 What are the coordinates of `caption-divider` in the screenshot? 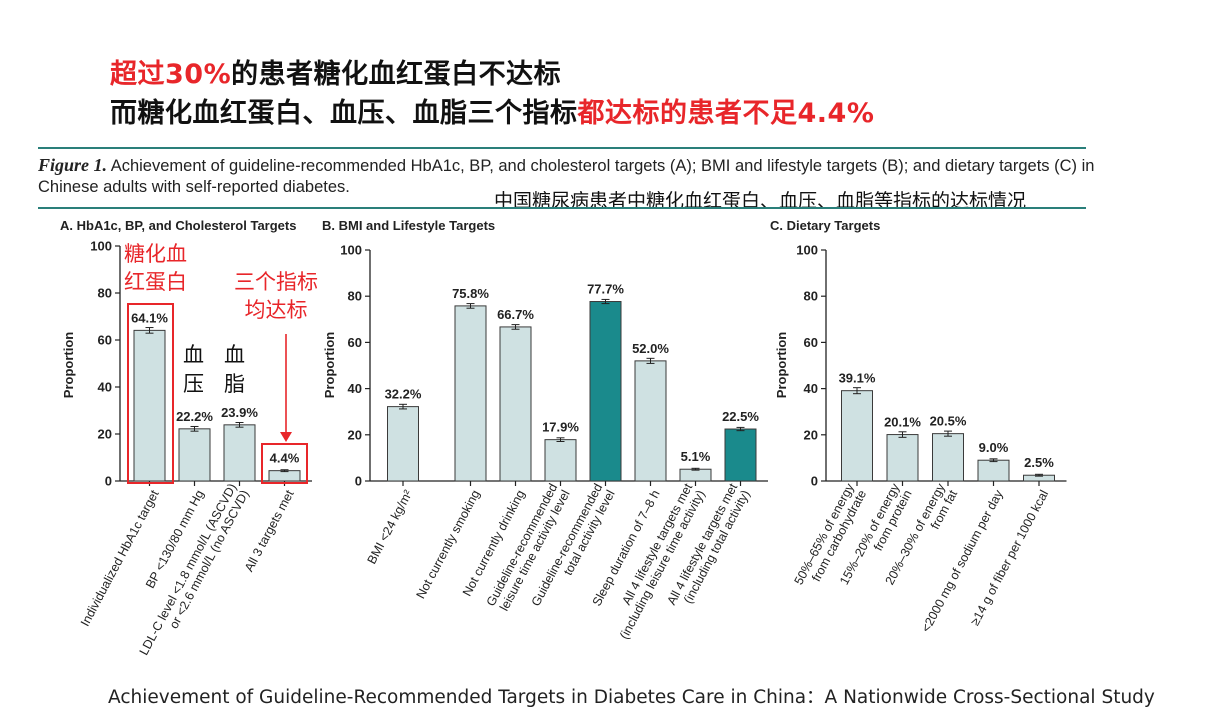 It's located at (562, 208).